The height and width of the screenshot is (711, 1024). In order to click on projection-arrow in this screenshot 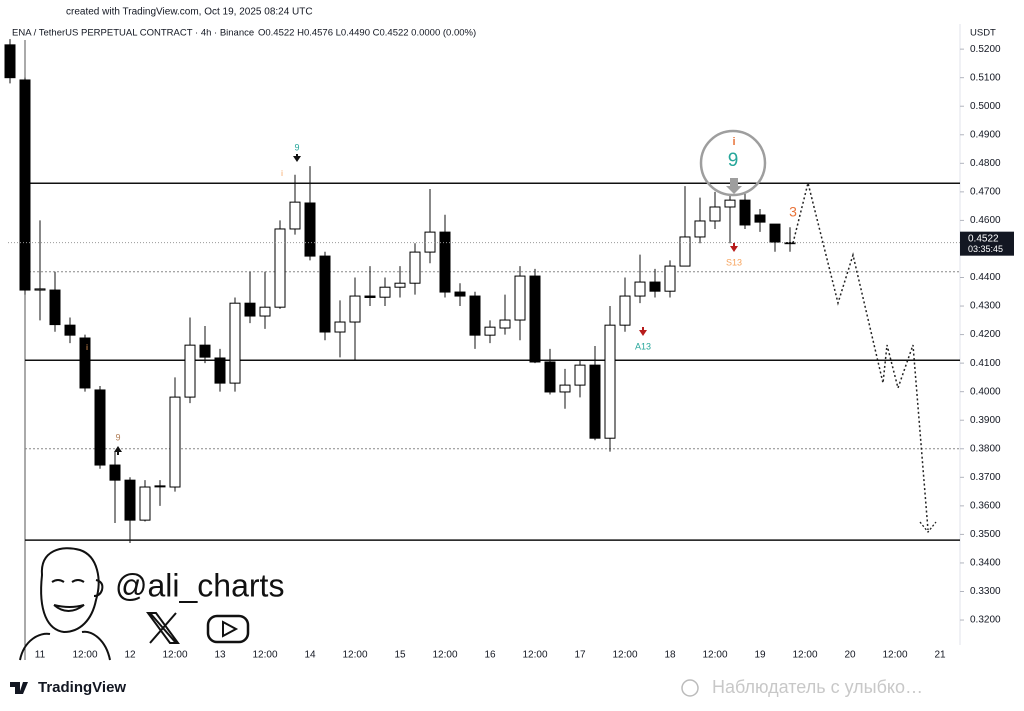, I will do `click(928, 527)`.